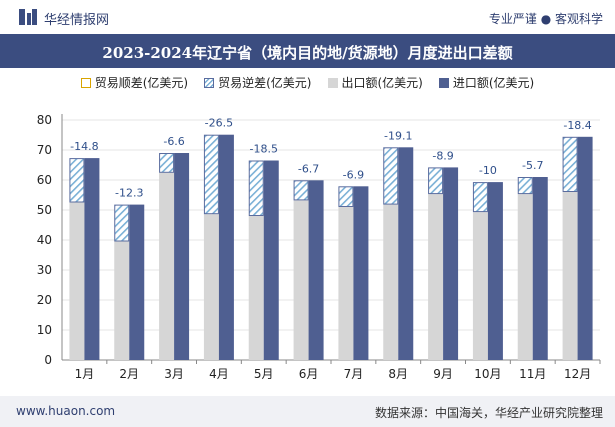 The height and width of the screenshot is (427, 615). I want to click on y-tick-label: 0, so click(48, 360).